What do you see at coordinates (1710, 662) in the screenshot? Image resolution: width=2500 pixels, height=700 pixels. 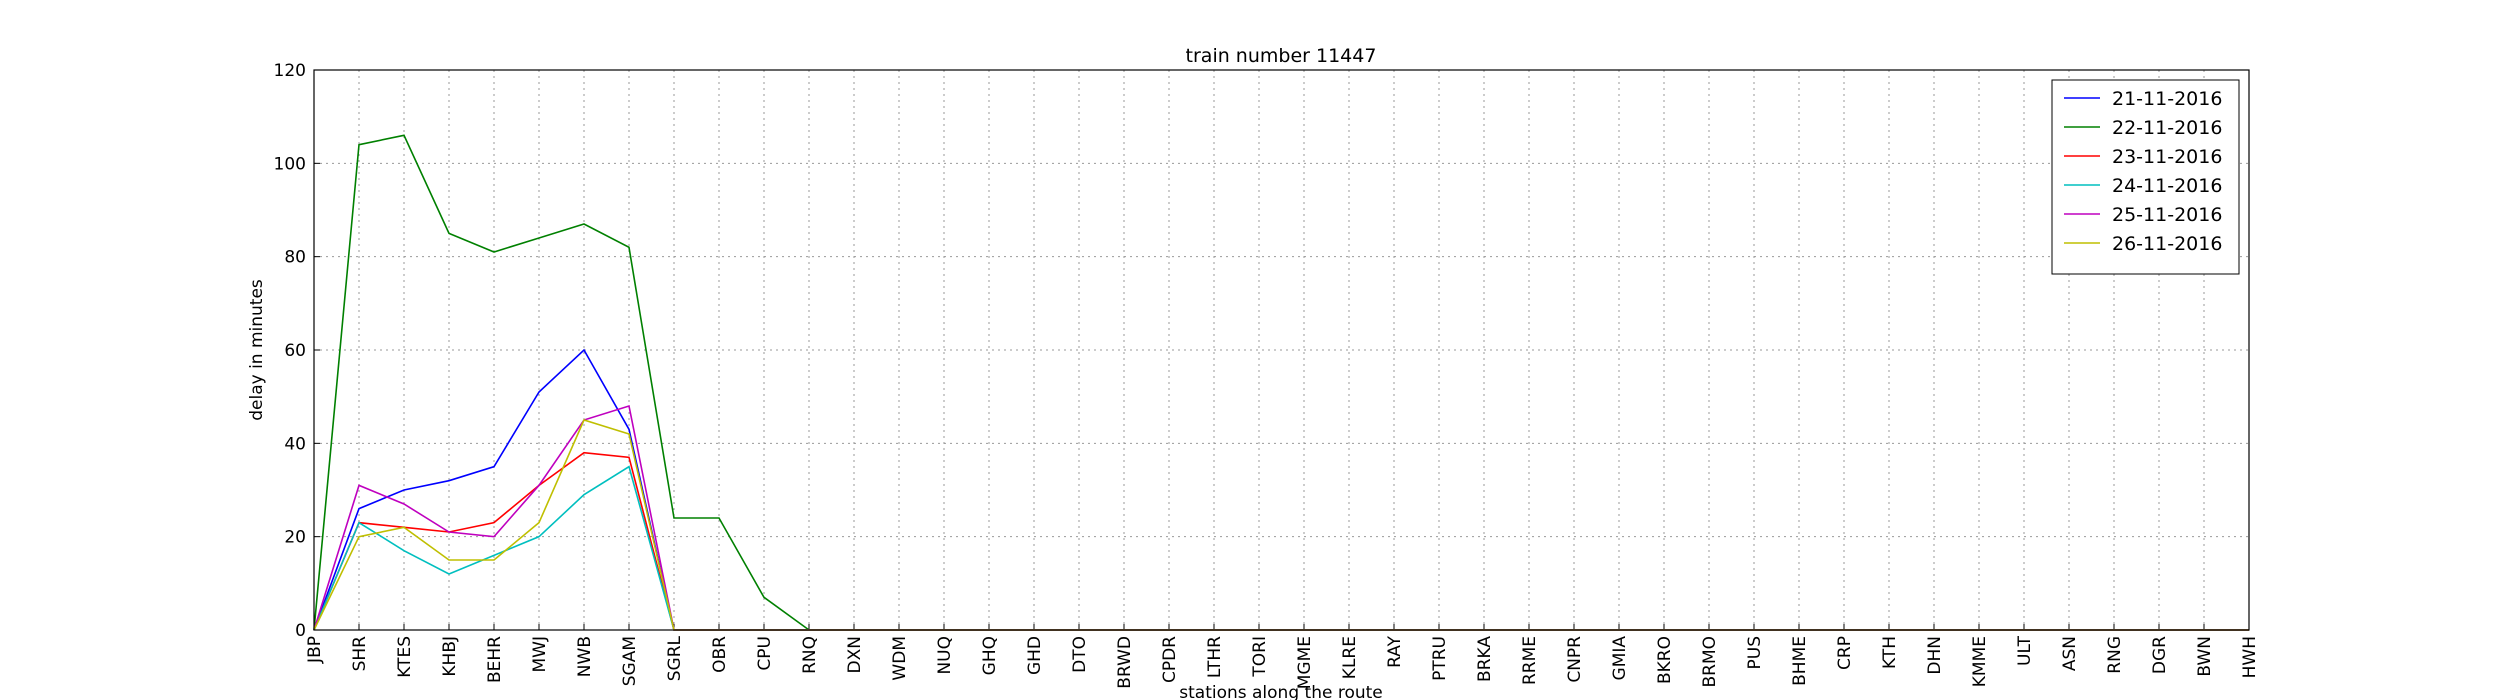 I see `x-tick-label: BRMO` at bounding box center [1710, 662].